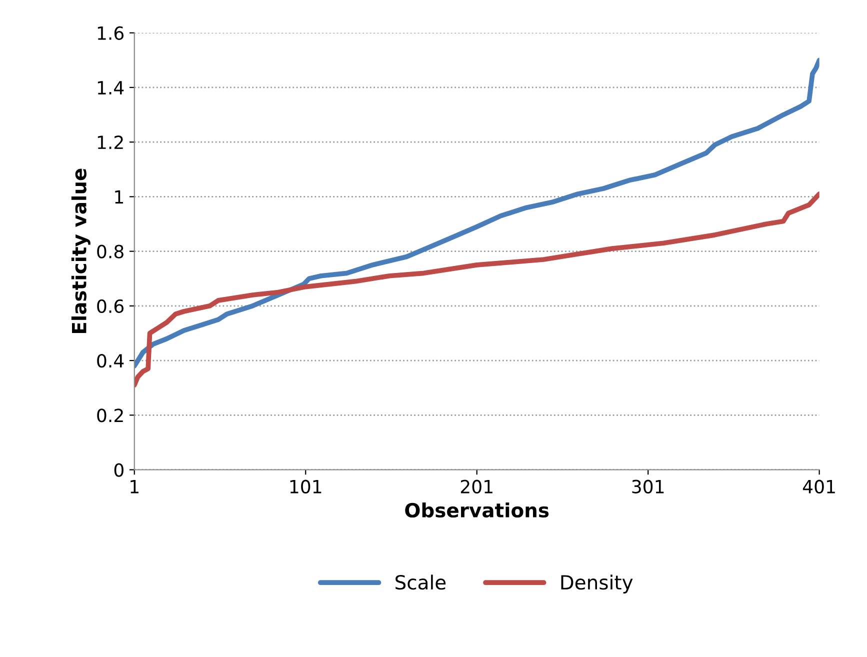 This screenshot has width=867, height=657. What do you see at coordinates (110, 306) in the screenshot?
I see `y-tick-label: 0.6` at bounding box center [110, 306].